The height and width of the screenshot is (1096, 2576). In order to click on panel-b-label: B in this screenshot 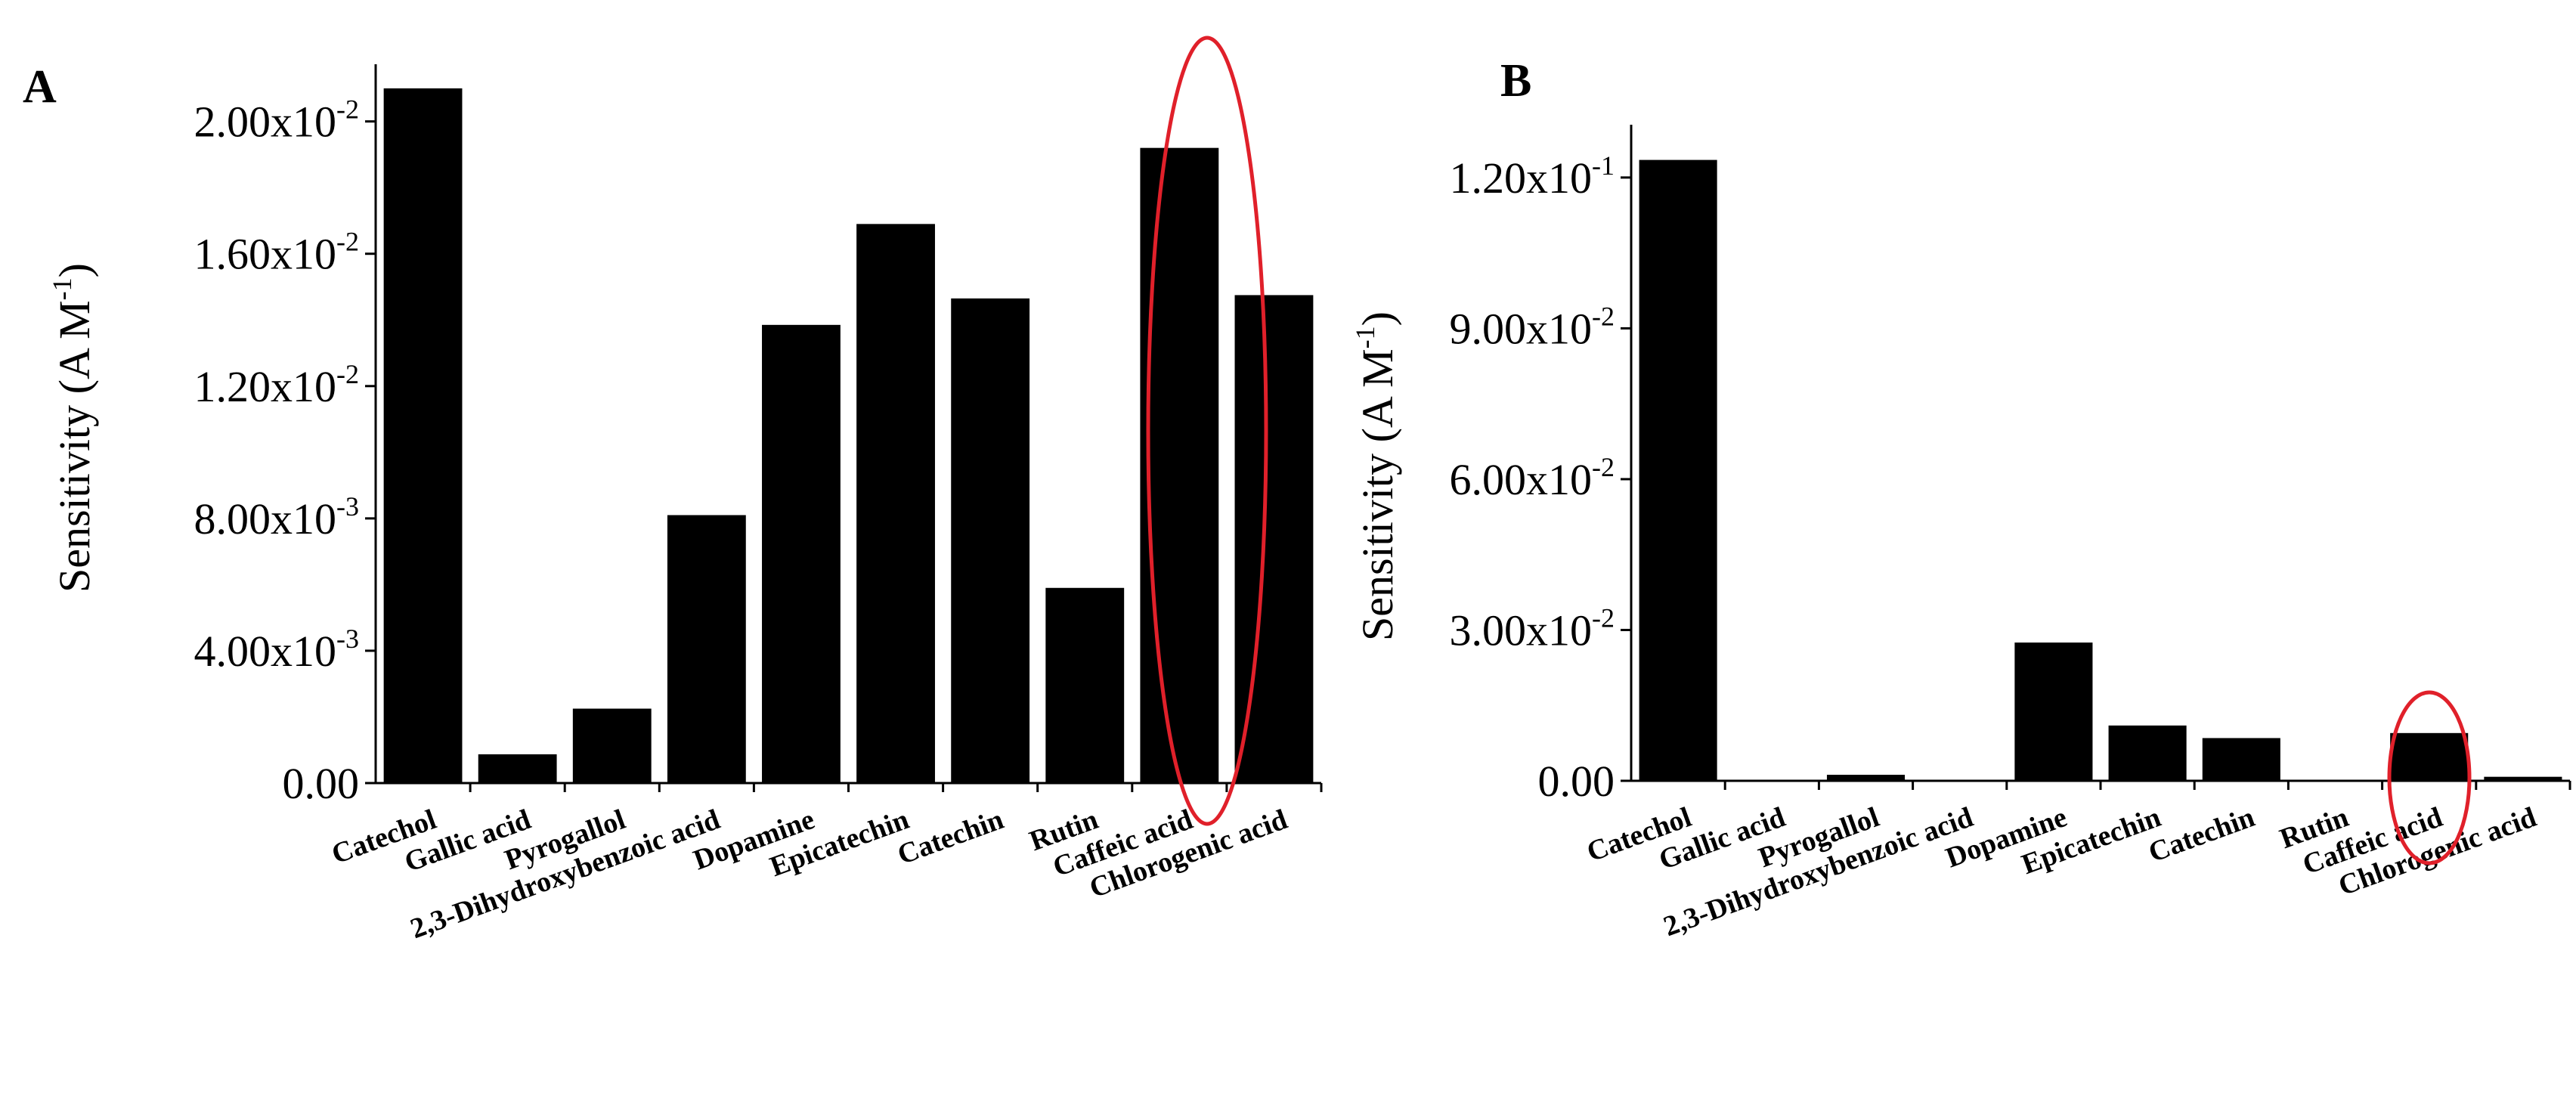, I will do `click(1515, 81)`.